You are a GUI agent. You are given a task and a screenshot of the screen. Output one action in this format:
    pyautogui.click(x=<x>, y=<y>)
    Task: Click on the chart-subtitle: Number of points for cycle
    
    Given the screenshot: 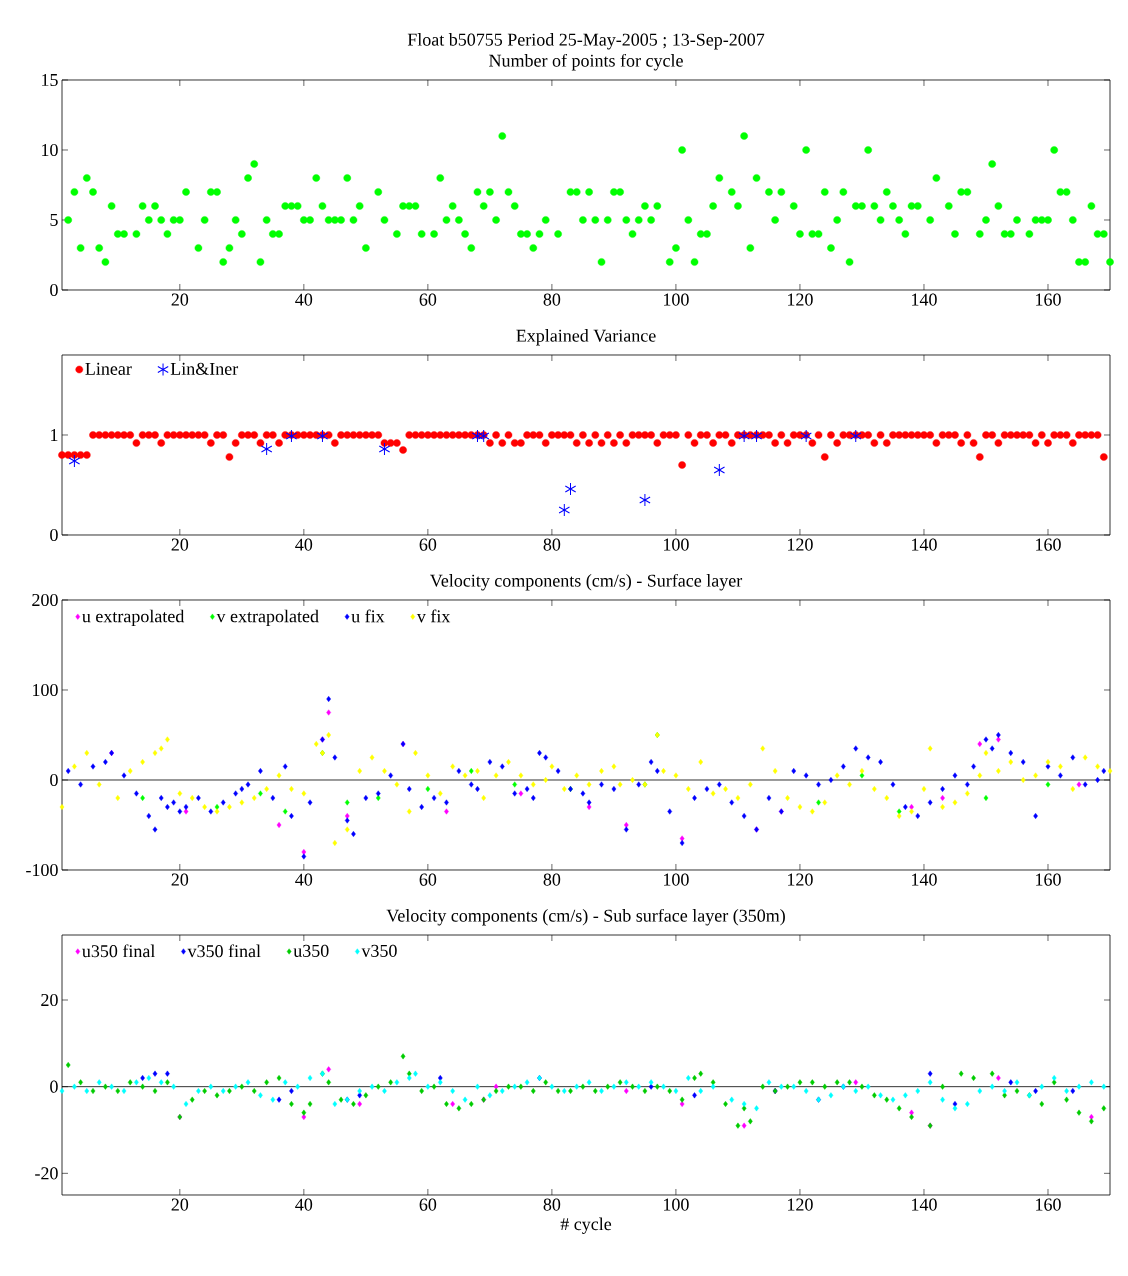 What is the action you would take?
    pyautogui.click(x=586, y=62)
    